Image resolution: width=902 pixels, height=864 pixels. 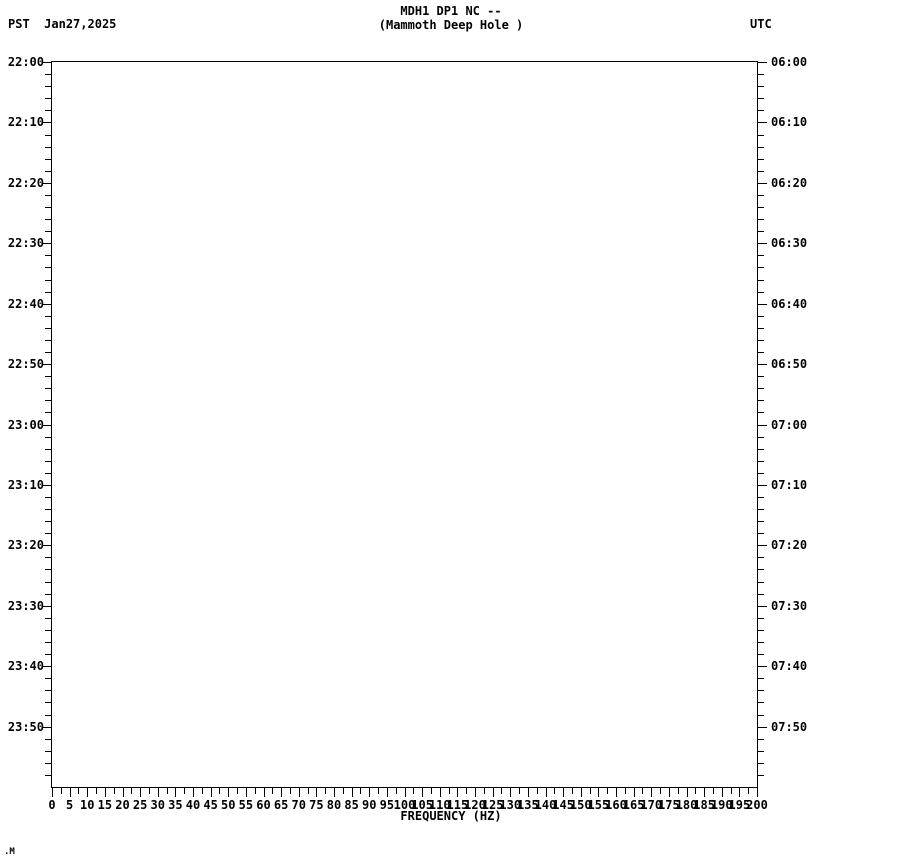 What do you see at coordinates (80, 24) in the screenshot?
I see `header-date: Jan27,2025` at bounding box center [80, 24].